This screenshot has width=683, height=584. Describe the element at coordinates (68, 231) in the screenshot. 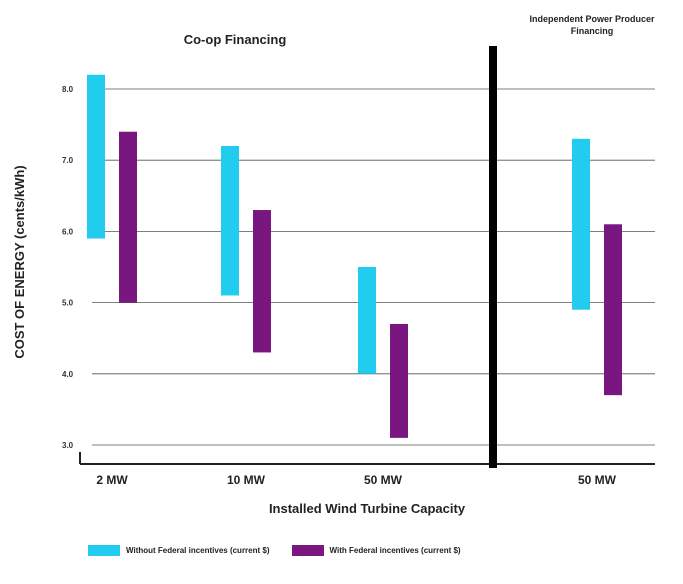

I see `y-tick-label: 6.0` at that location.